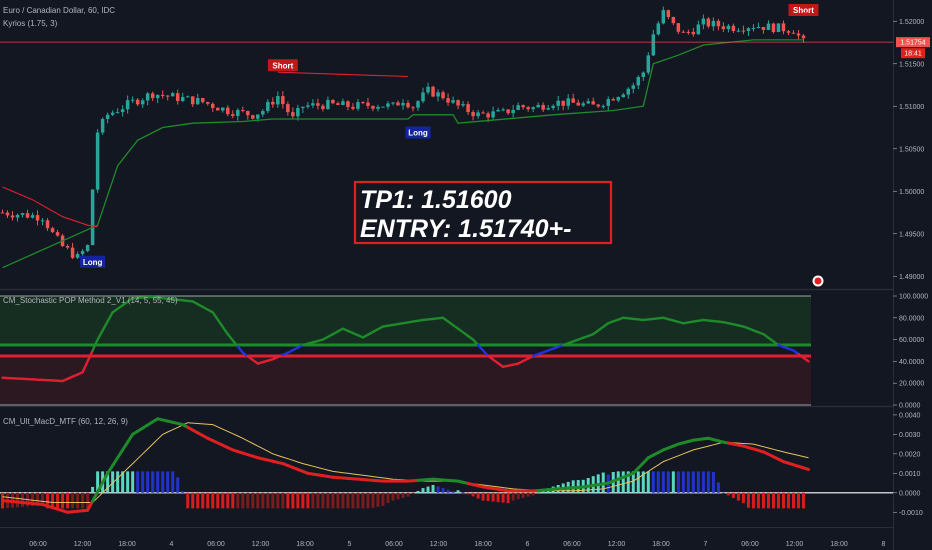 The height and width of the screenshot is (550, 932). I want to click on countdown-text: 18:41, so click(913, 54).